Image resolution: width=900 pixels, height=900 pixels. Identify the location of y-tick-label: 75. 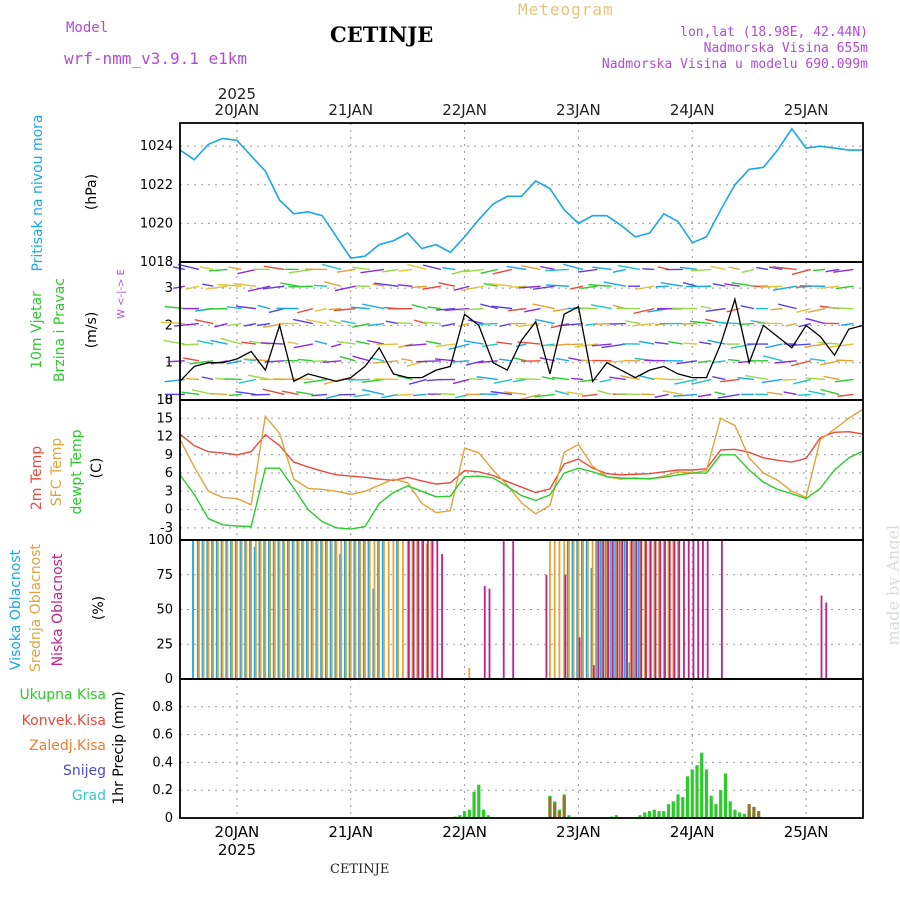
(164, 575).